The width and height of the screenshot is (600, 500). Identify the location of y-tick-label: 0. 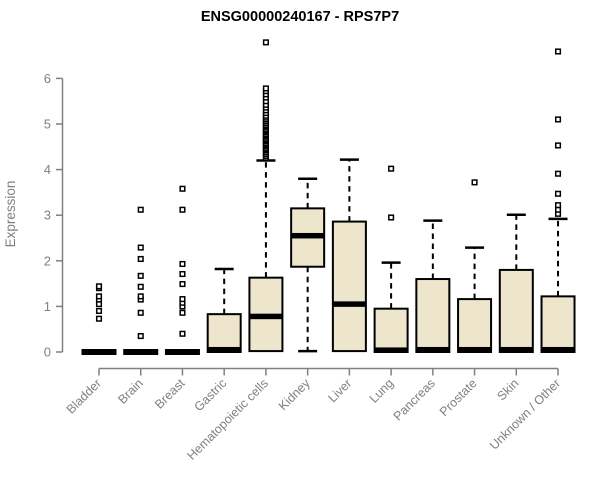
(47, 352).